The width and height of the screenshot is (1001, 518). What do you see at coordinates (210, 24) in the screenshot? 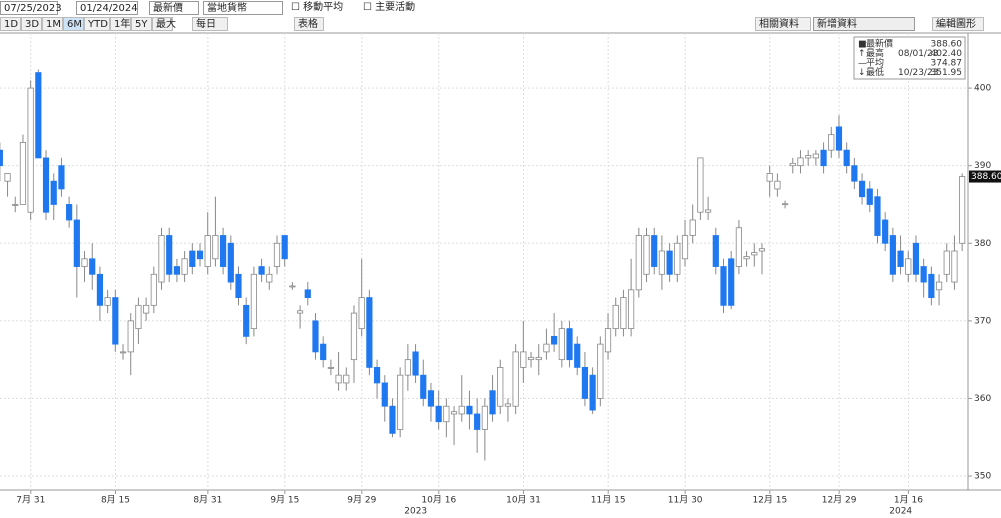
I see `period-select: 每日` at bounding box center [210, 24].